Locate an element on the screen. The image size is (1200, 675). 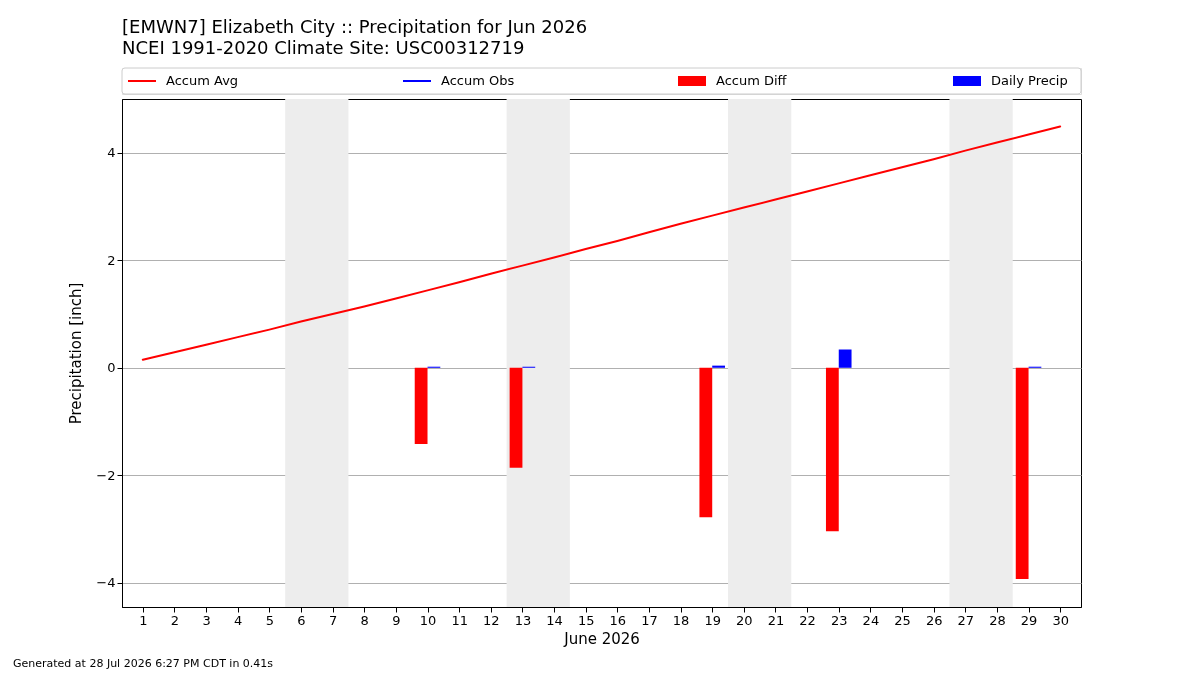
x-tick-label: 9 is located at coordinates (396, 620).